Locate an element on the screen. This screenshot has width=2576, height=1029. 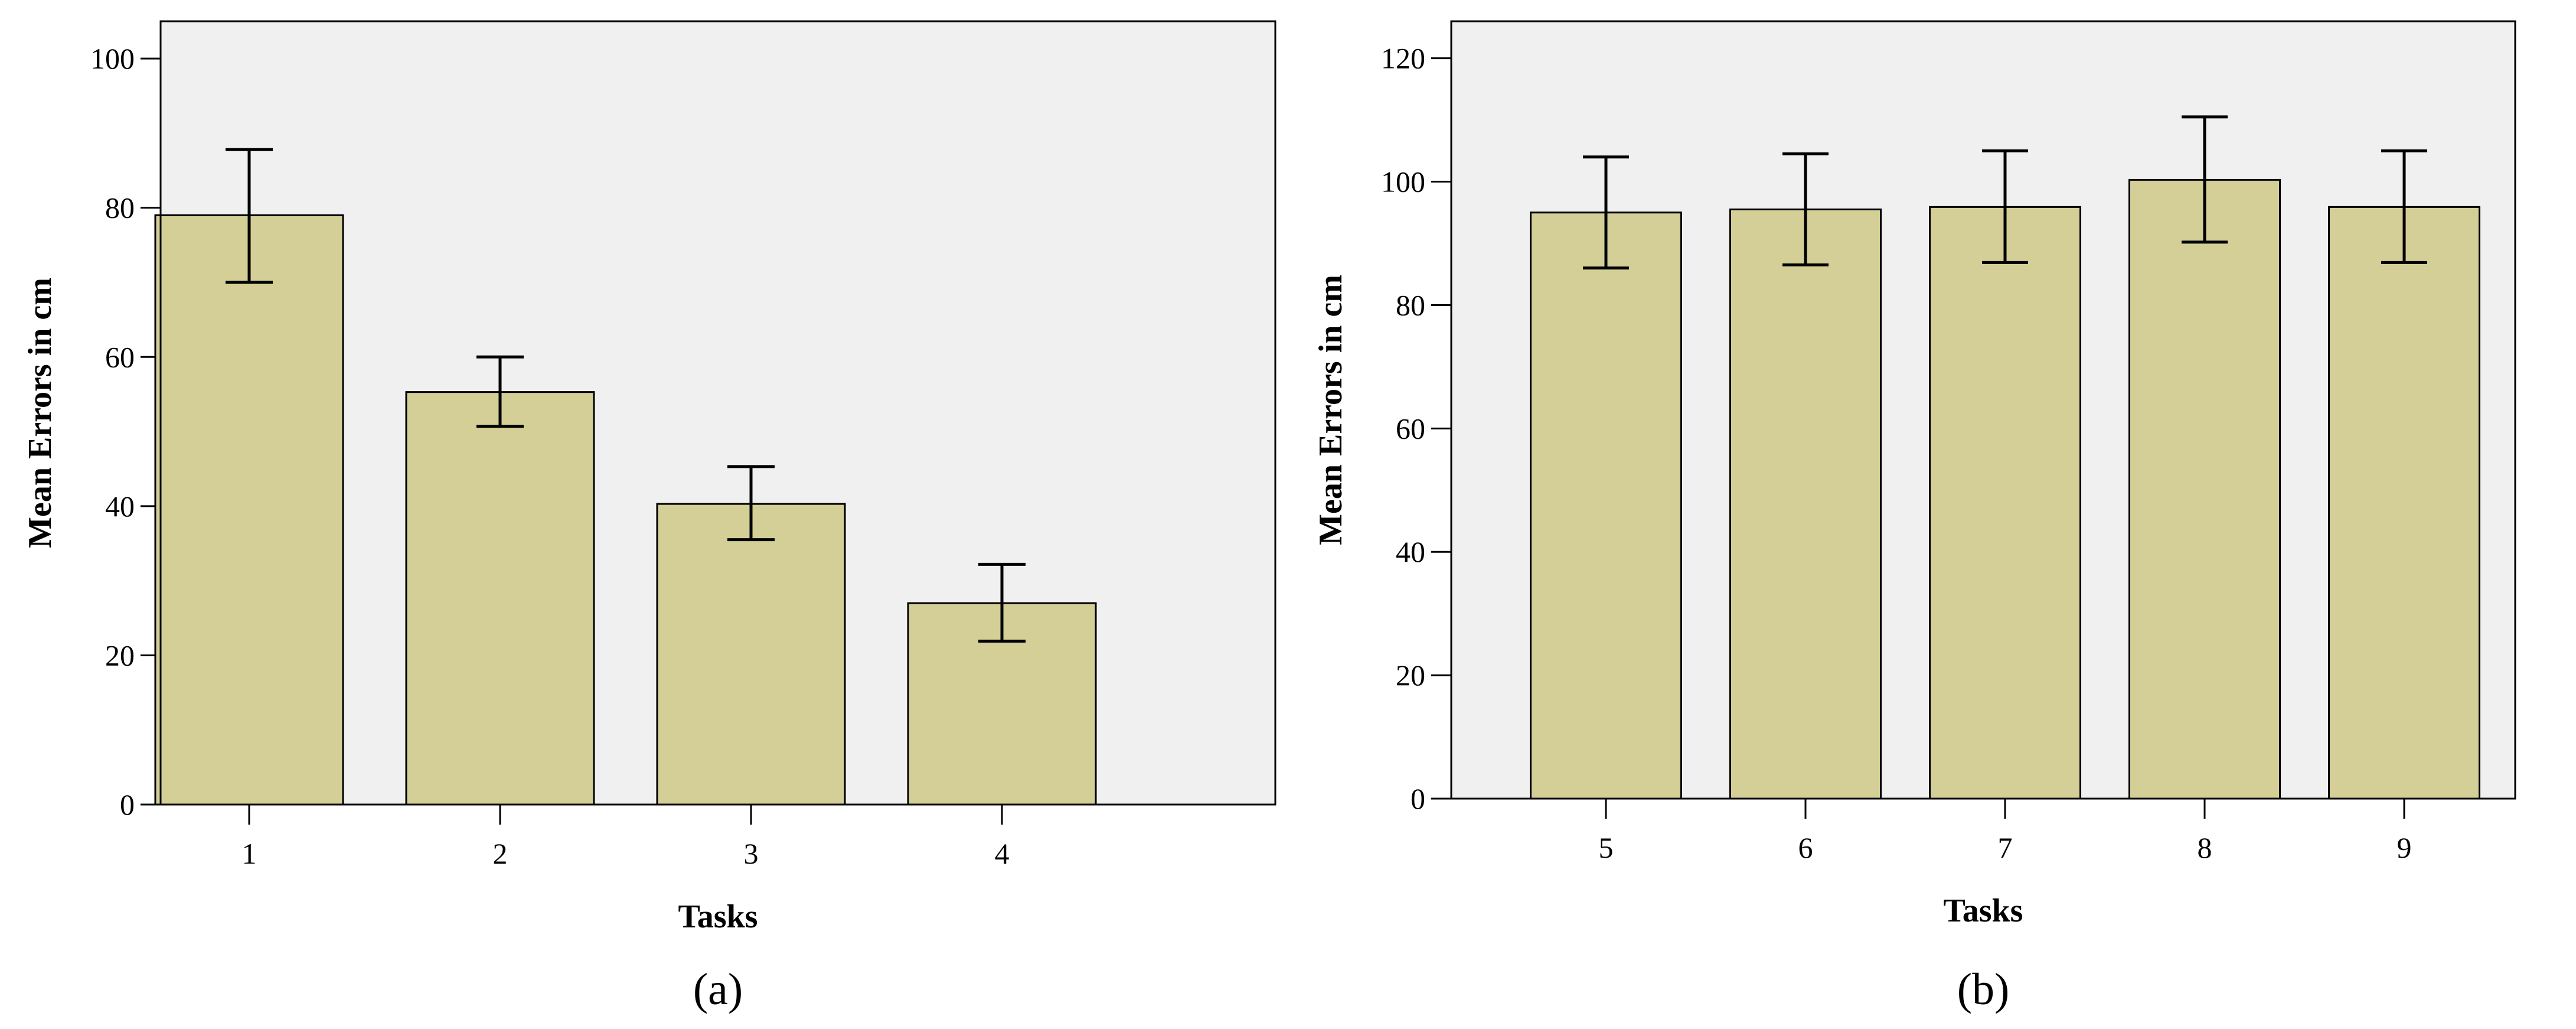
x-tick-label: 2 is located at coordinates (500, 854).